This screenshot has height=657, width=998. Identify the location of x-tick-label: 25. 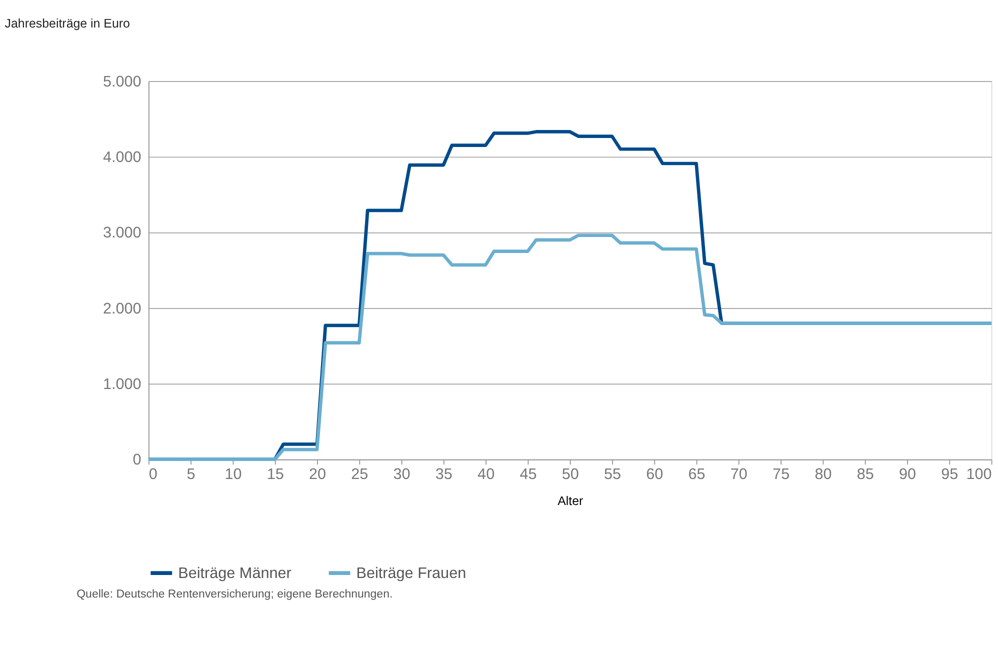
(359, 474).